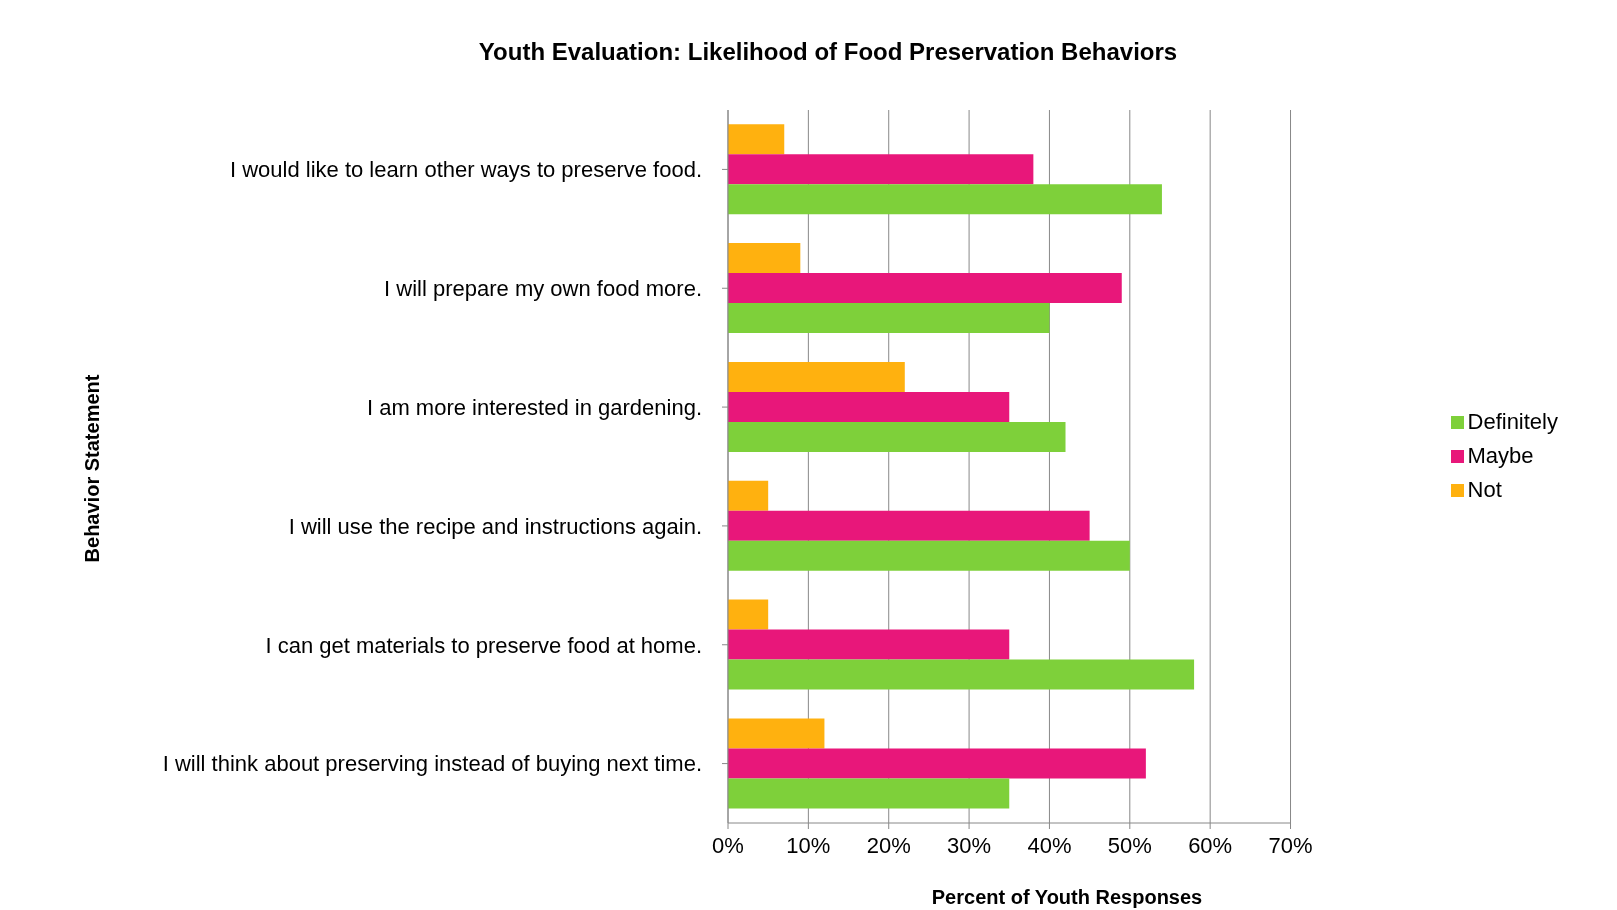  What do you see at coordinates (1500, 455) in the screenshot?
I see `legend-label: Maybe` at bounding box center [1500, 455].